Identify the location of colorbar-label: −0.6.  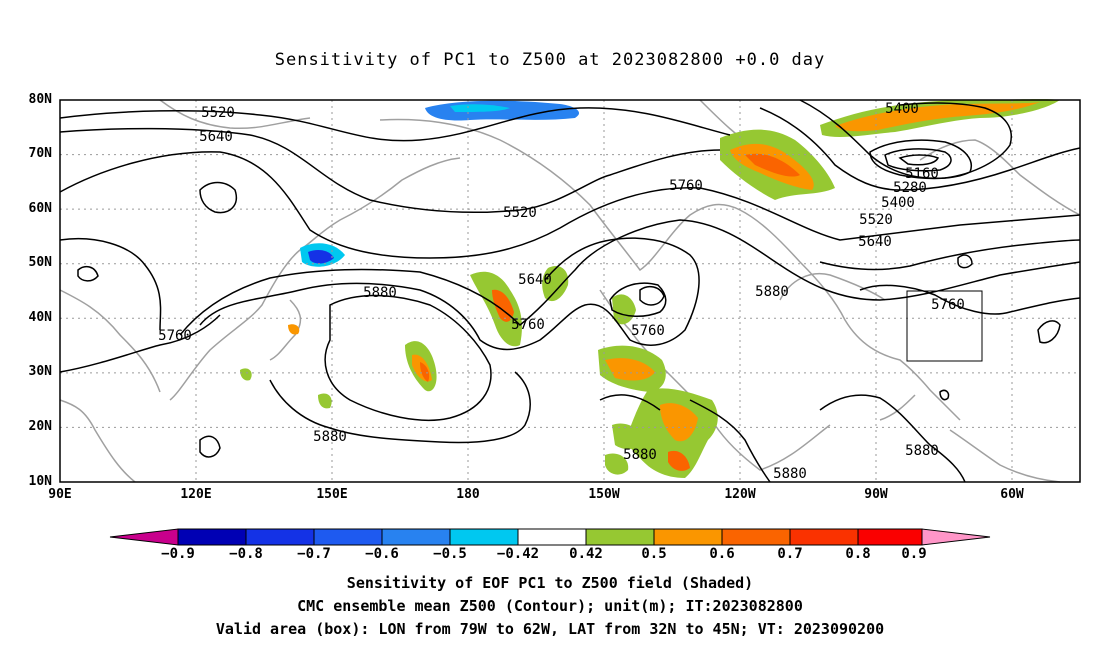
(382, 554).